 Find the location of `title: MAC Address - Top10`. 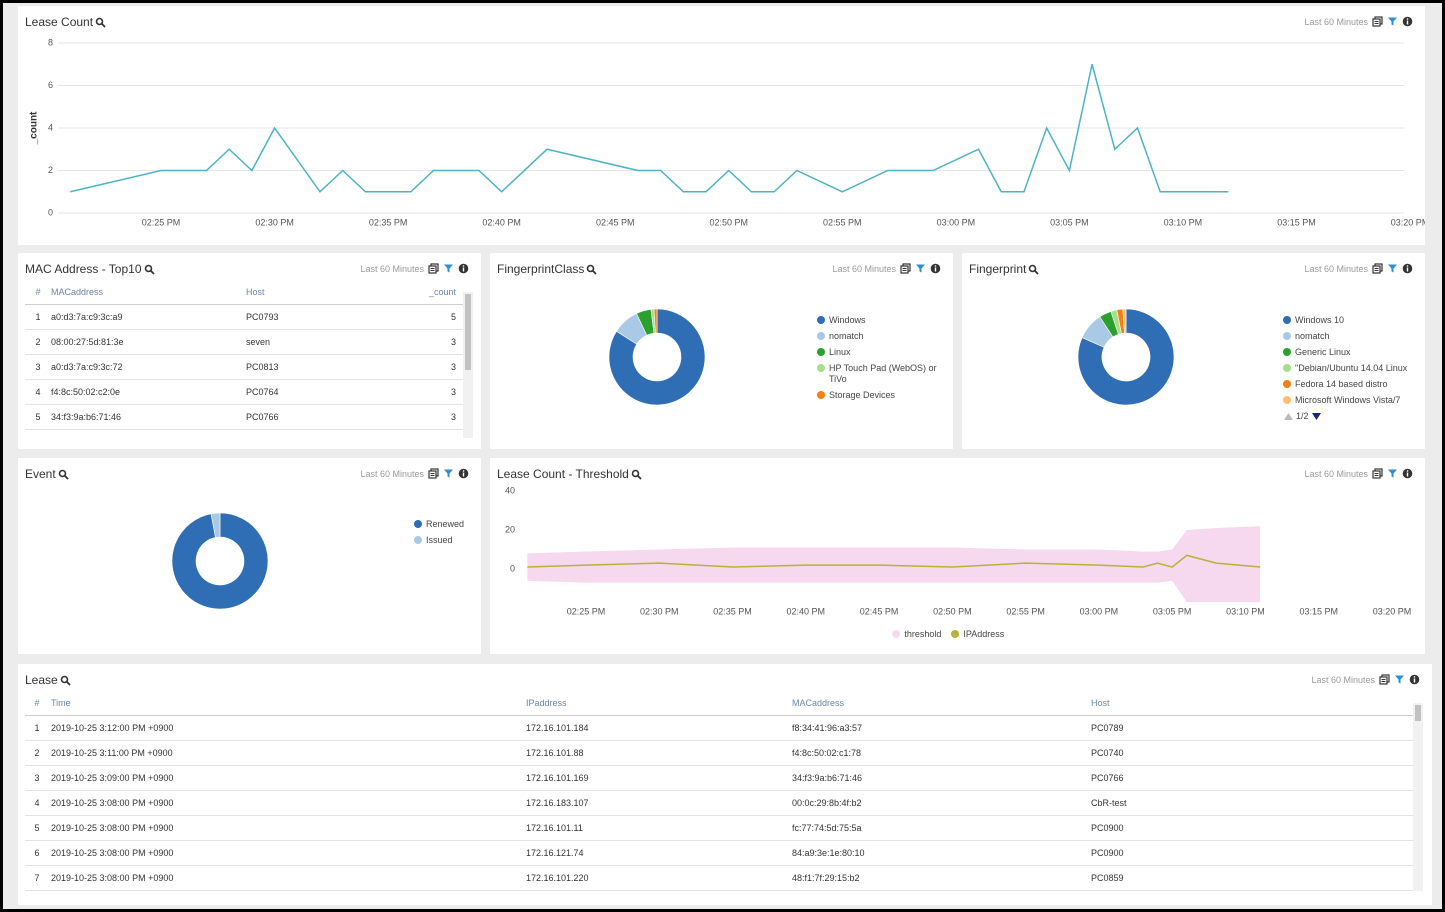

title: MAC Address - Top10 is located at coordinates (83, 269).